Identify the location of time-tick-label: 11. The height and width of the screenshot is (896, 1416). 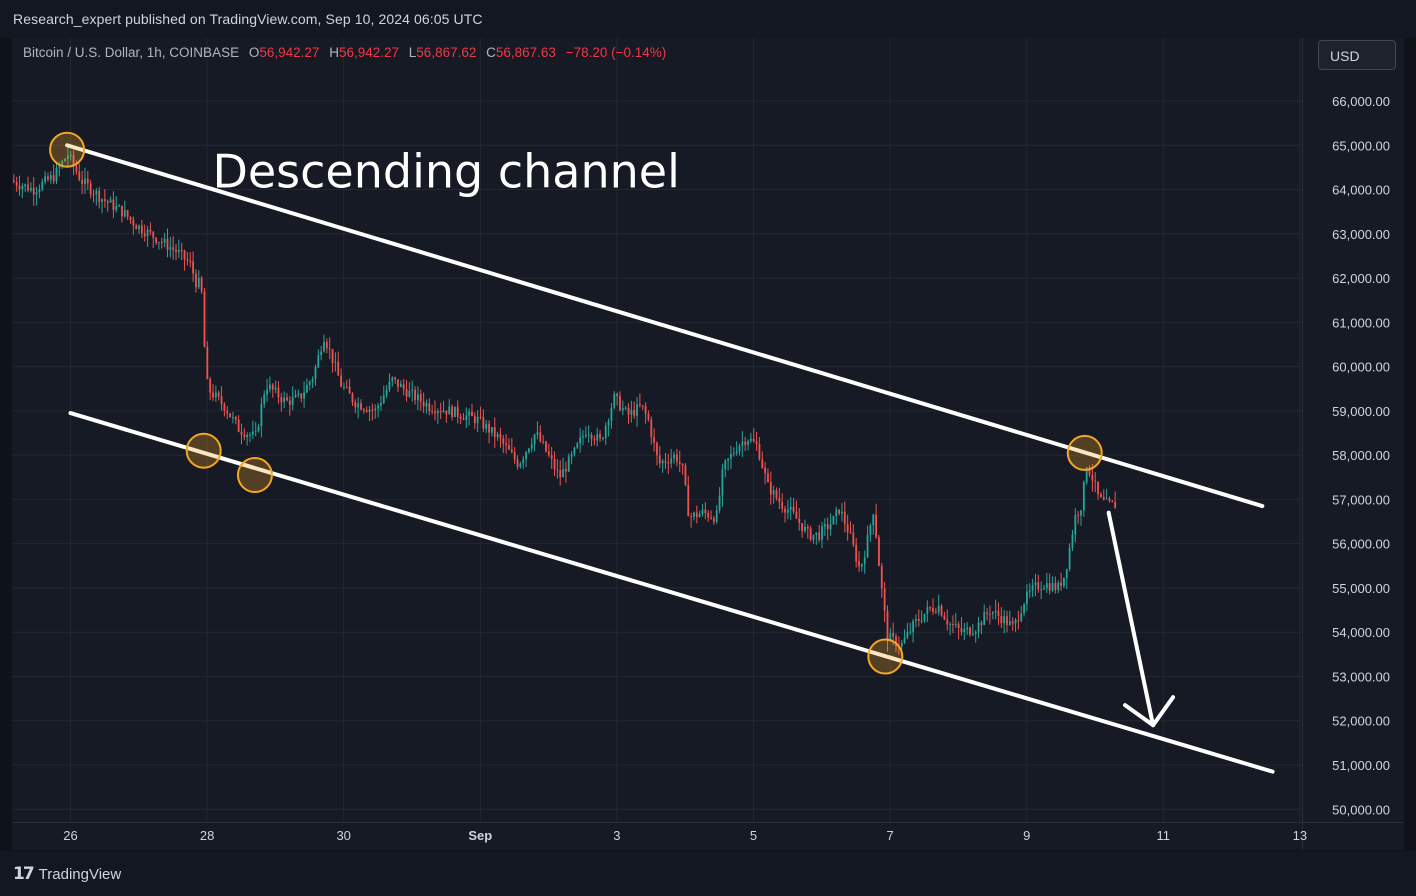
(1164, 835).